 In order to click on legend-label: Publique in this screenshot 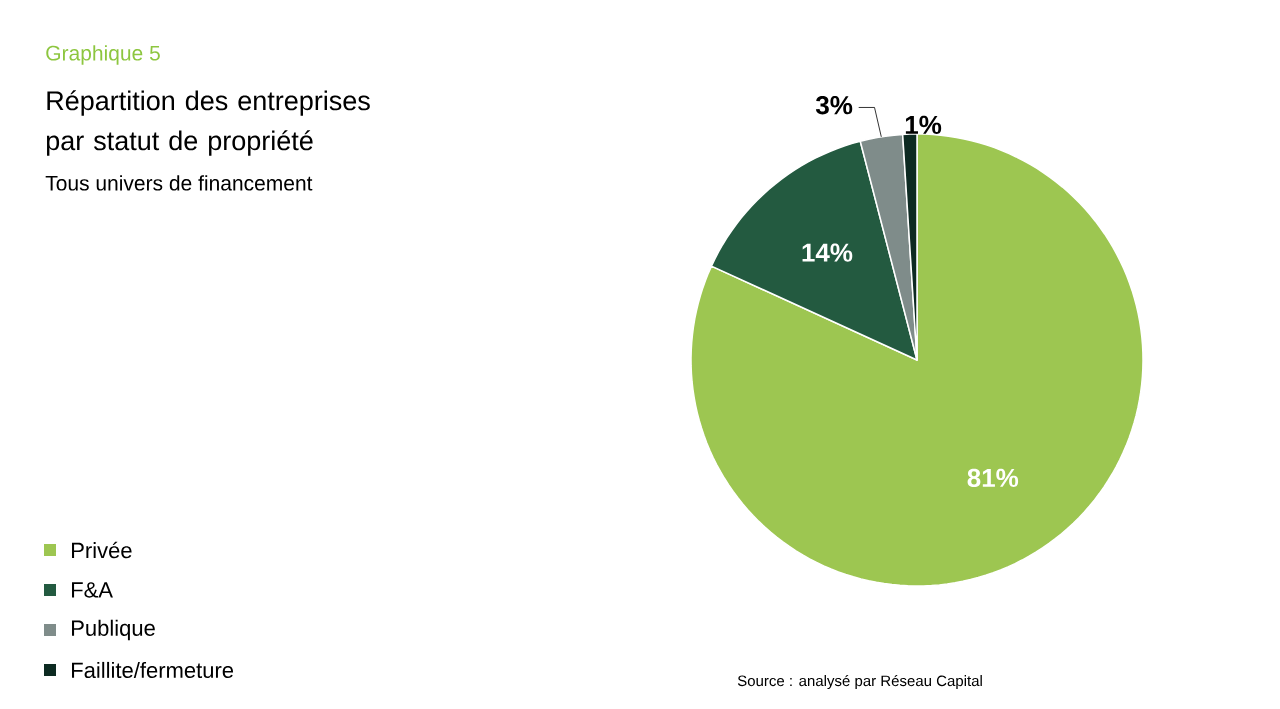, I will do `click(113, 630)`.